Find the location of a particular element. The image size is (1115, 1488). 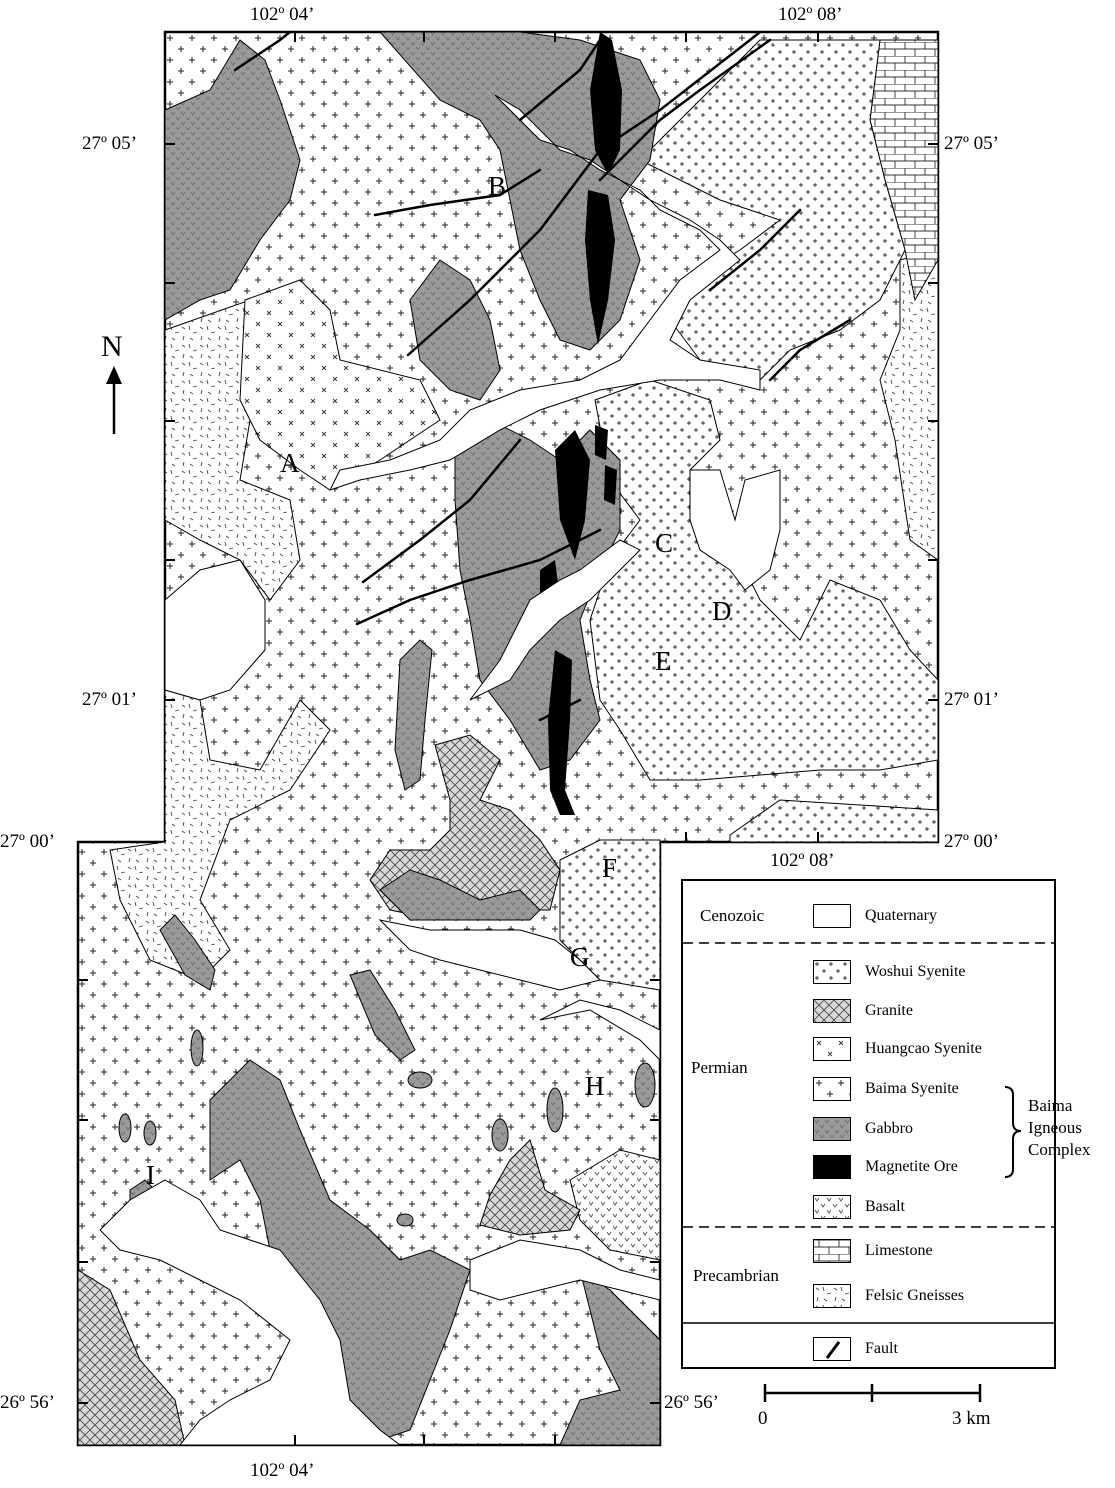

gneiss-east-strip is located at coordinates (909, 405).